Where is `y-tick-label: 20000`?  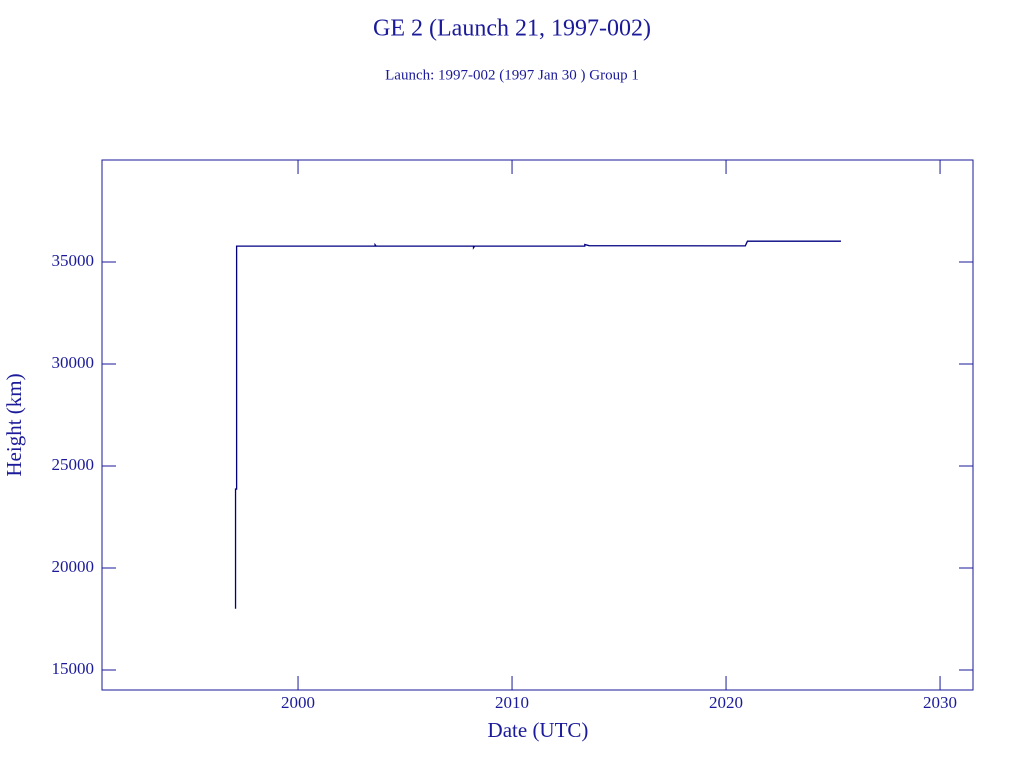
y-tick-label: 20000 is located at coordinates (73, 566).